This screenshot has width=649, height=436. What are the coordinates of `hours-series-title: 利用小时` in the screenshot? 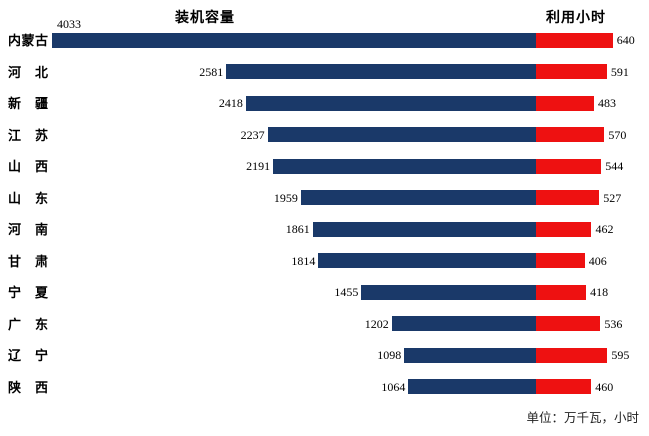 It's located at (576, 17).